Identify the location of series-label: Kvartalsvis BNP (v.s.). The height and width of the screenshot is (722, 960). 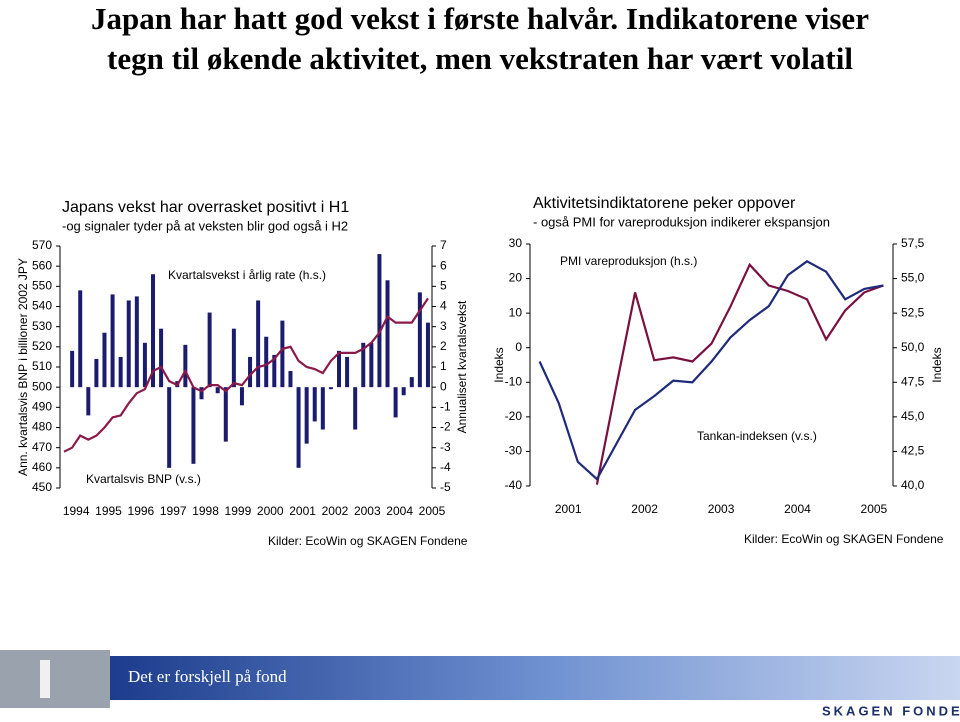
(143, 479).